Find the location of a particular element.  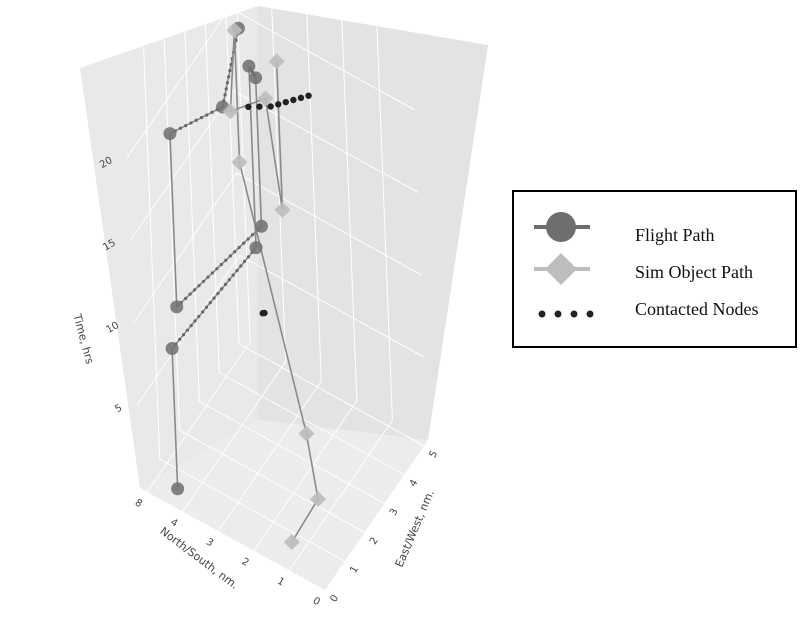

legend-label-contacted-nodes: Contacted Nodes is located at coordinates (696, 309).